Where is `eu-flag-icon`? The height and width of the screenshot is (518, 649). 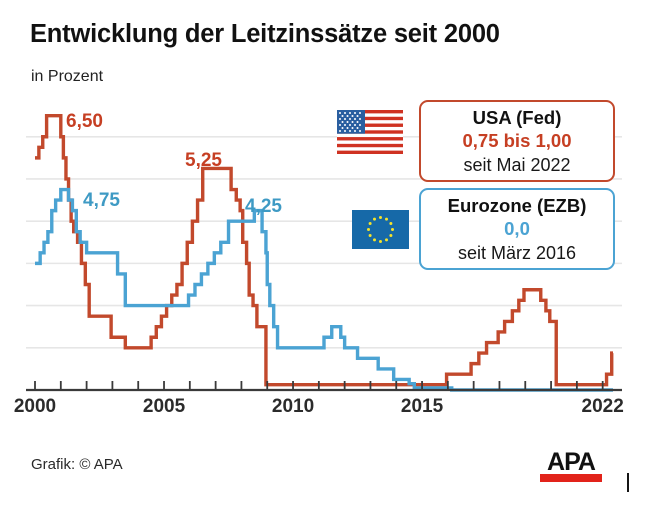 eu-flag-icon is located at coordinates (380, 229).